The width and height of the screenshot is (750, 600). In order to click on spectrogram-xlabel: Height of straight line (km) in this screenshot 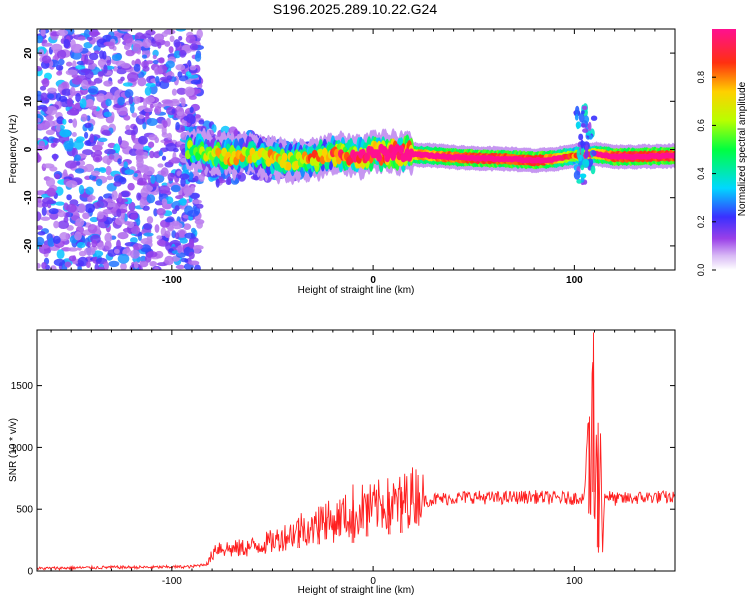, I will do `click(356, 290)`.